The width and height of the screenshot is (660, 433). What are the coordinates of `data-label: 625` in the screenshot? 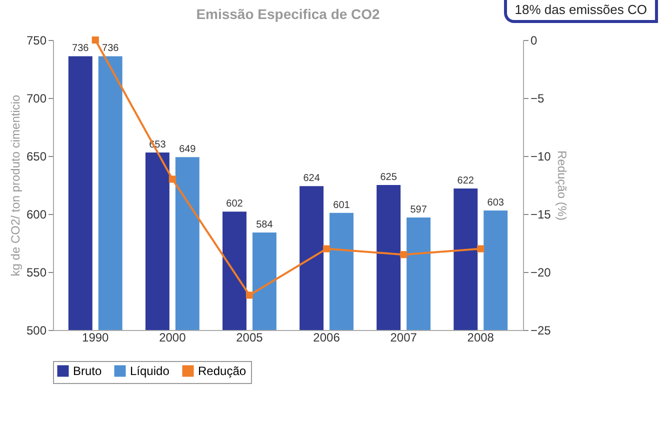 It's located at (389, 177).